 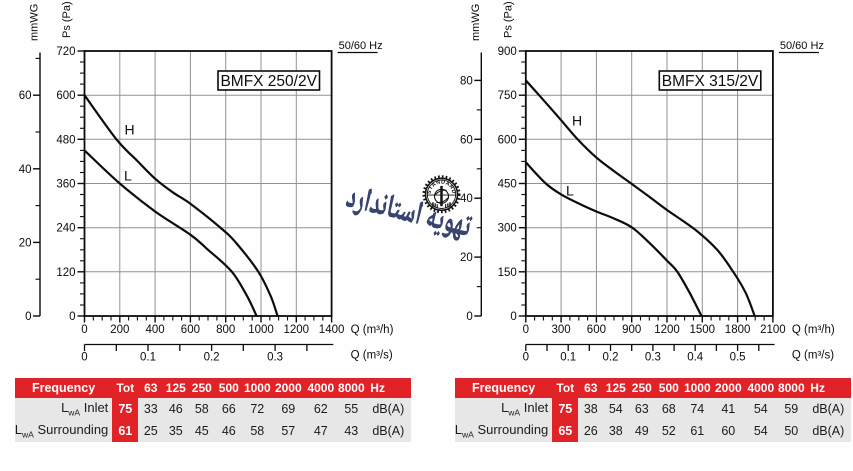 I want to click on svg-text: 0.5, so click(x=738, y=358).